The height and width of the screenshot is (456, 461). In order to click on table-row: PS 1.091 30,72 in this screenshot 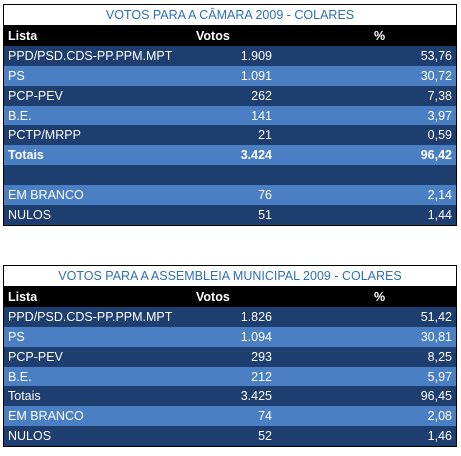, I will do `click(230, 75)`.